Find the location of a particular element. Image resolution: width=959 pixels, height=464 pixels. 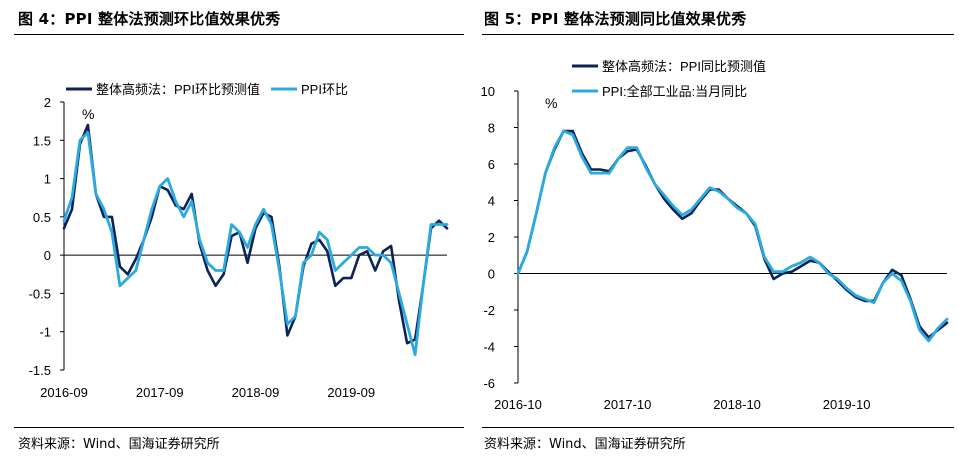

y-tick-label: 1 is located at coordinates (47, 179).